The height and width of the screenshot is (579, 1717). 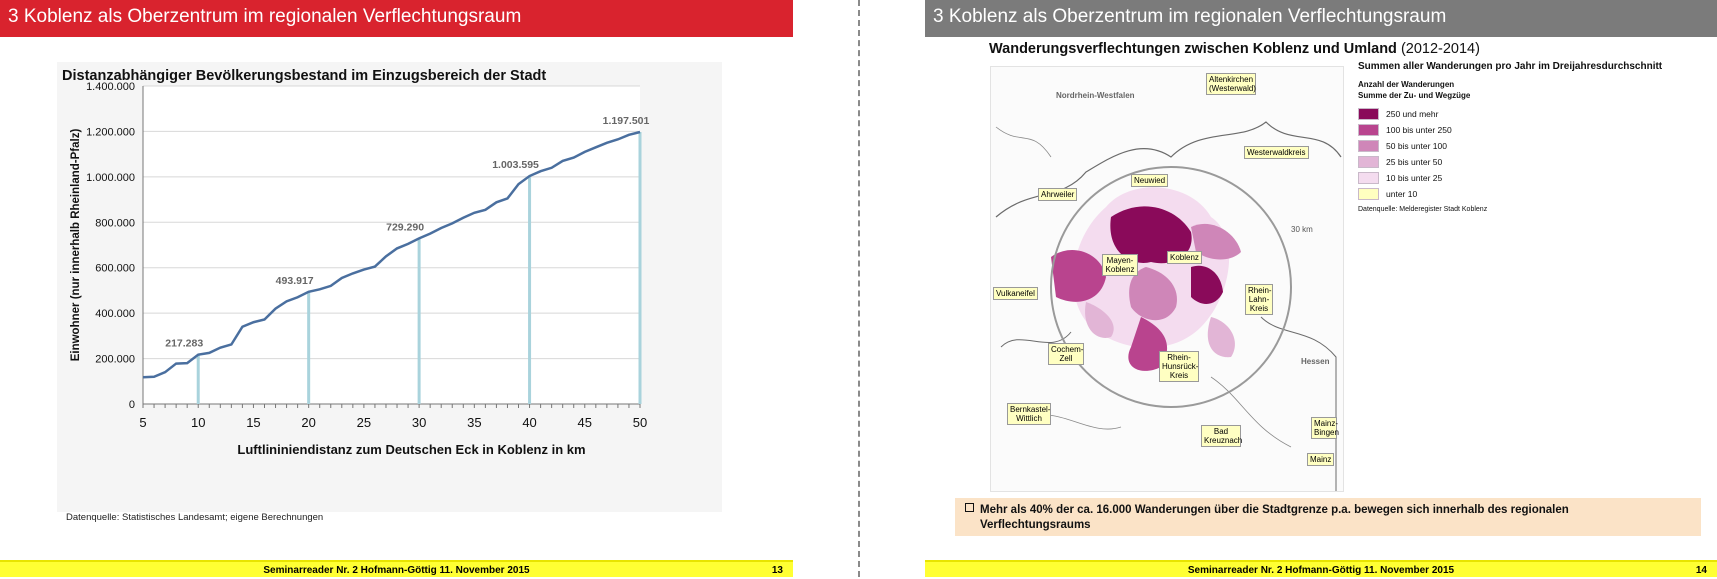 What do you see at coordinates (1315, 361) in the screenshot?
I see `label-hessen: Hessen` at bounding box center [1315, 361].